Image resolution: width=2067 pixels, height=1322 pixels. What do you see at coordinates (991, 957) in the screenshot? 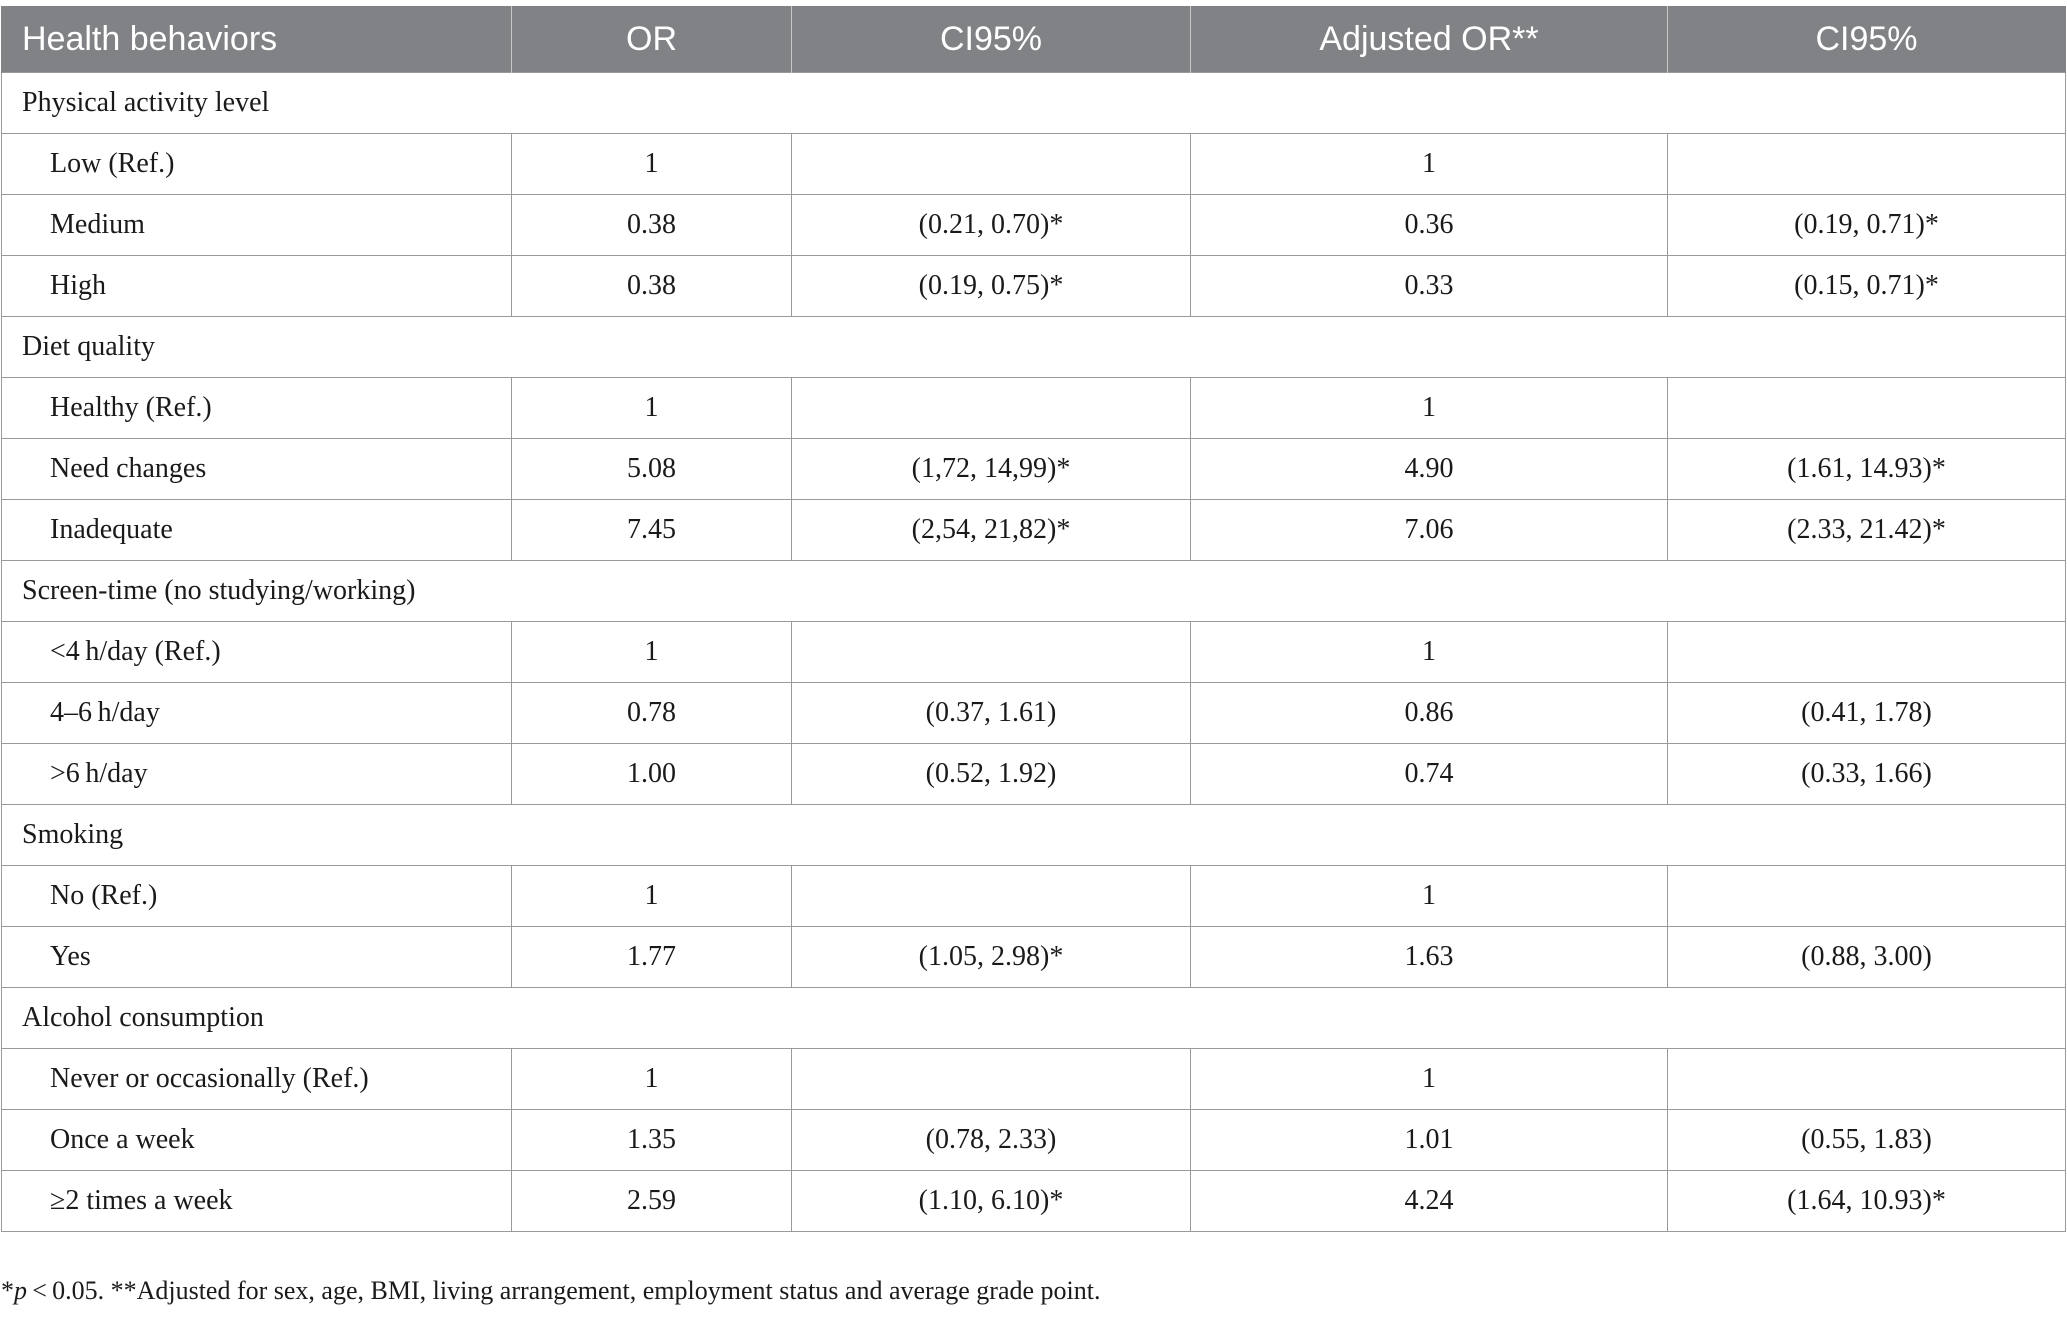
I see `cell-ci95: (1.05, 2.98)*` at bounding box center [991, 957].